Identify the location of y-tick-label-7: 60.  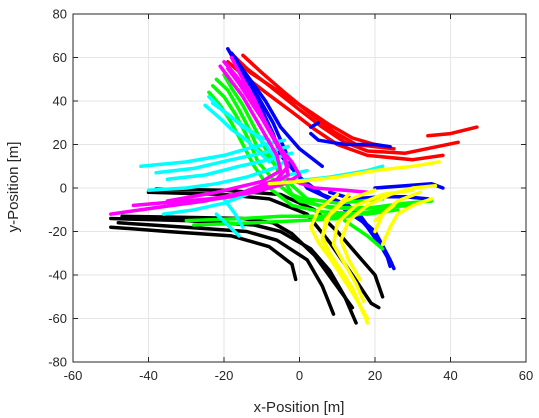
(60, 57).